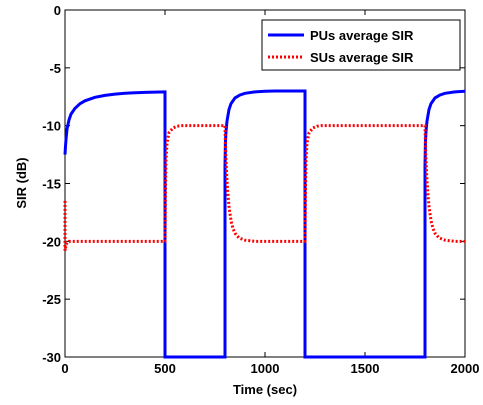 Image resolution: width=483 pixels, height=405 pixels. I want to click on y-tick-label: 0, so click(57, 10).